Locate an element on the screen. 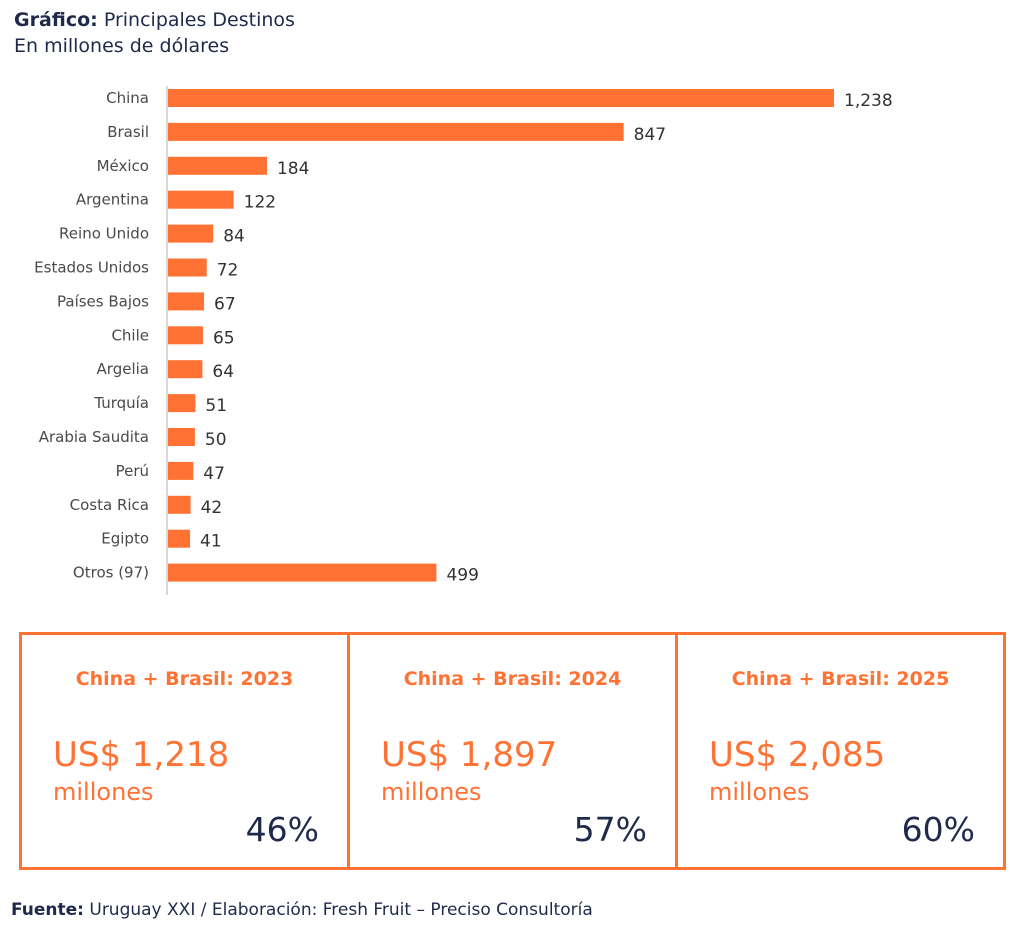 The width and height of the screenshot is (1024, 935). category-label: China is located at coordinates (127, 98).